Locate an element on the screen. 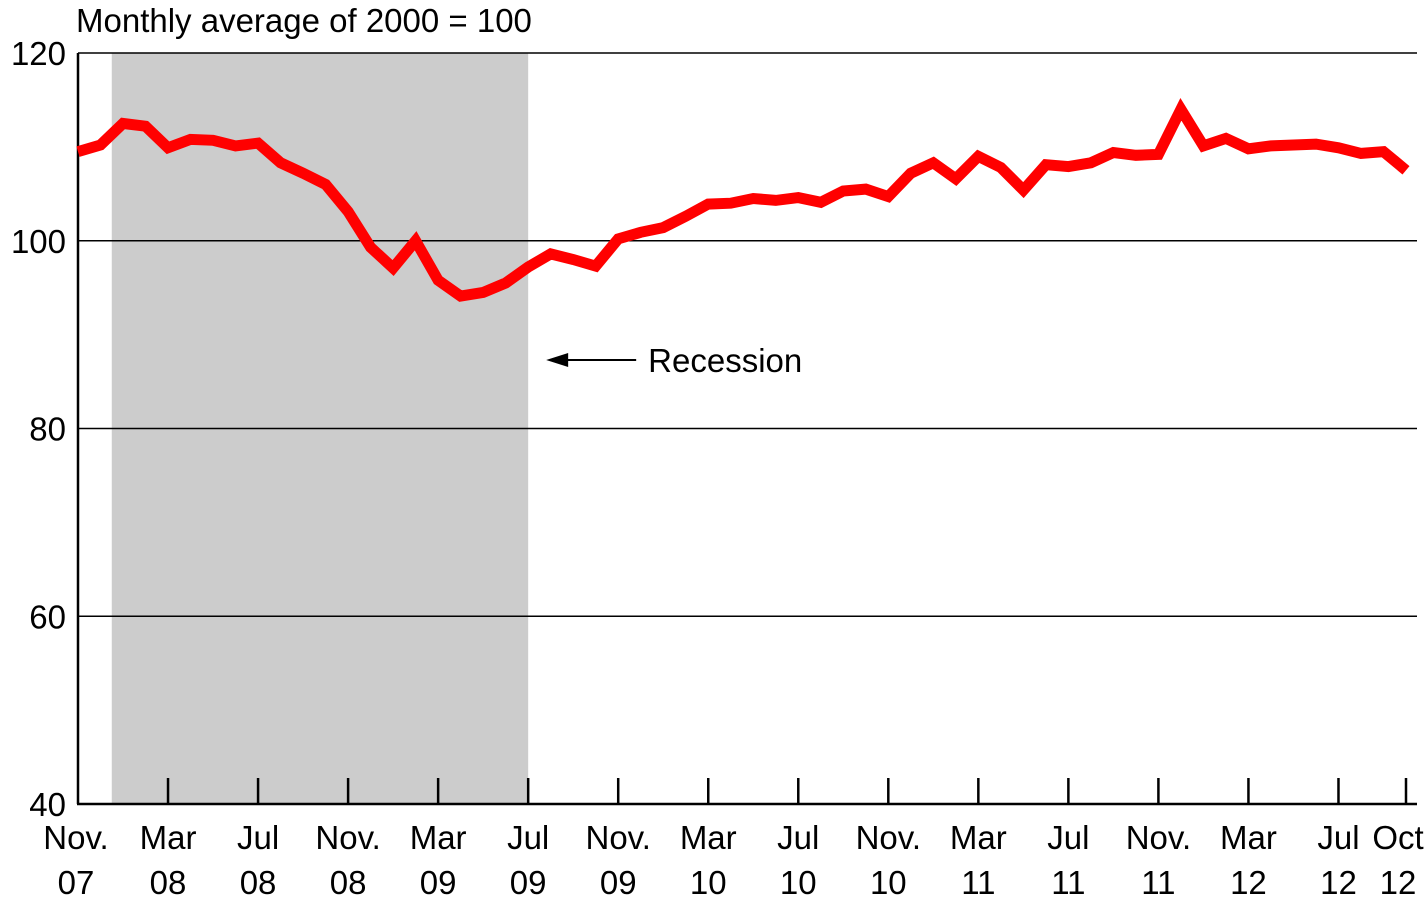  annotation-layer: Recession is located at coordinates (674, 360).